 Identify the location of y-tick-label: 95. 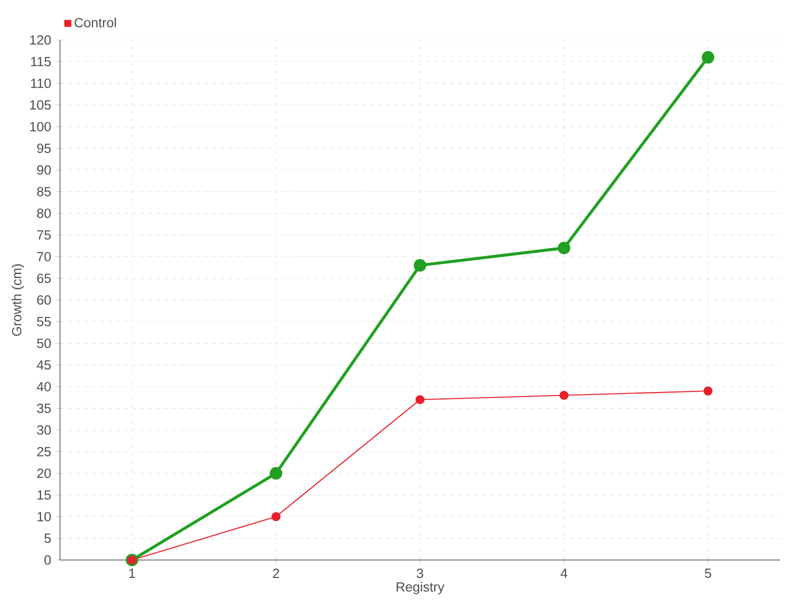
(44, 149).